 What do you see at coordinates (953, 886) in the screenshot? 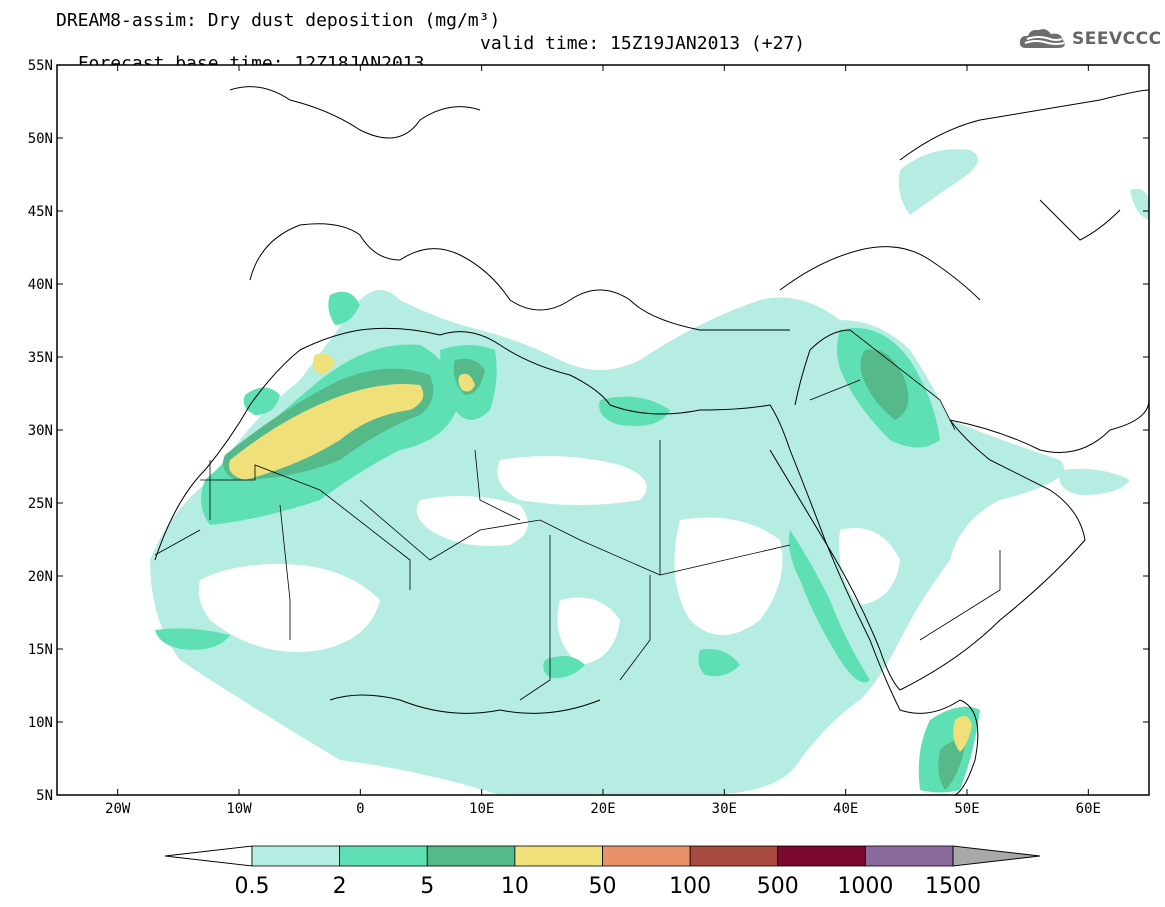
I see `legend-label: 1500` at bounding box center [953, 886].